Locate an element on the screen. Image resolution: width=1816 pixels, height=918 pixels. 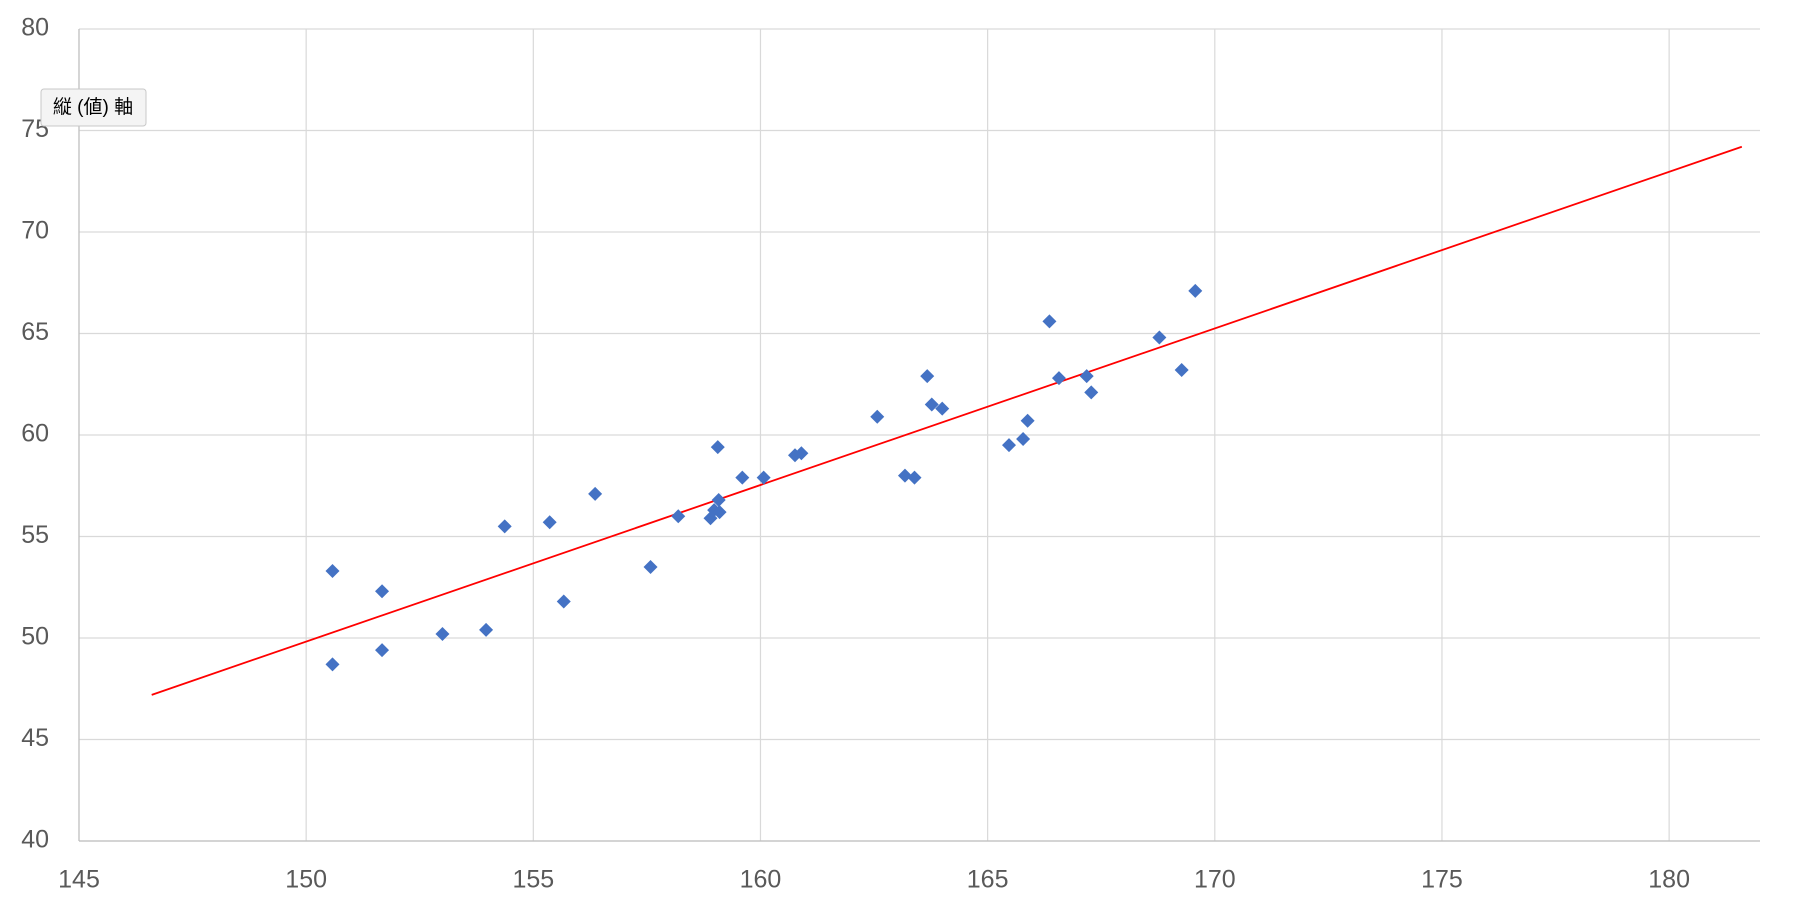
x-tick-label: 150 is located at coordinates (306, 880).